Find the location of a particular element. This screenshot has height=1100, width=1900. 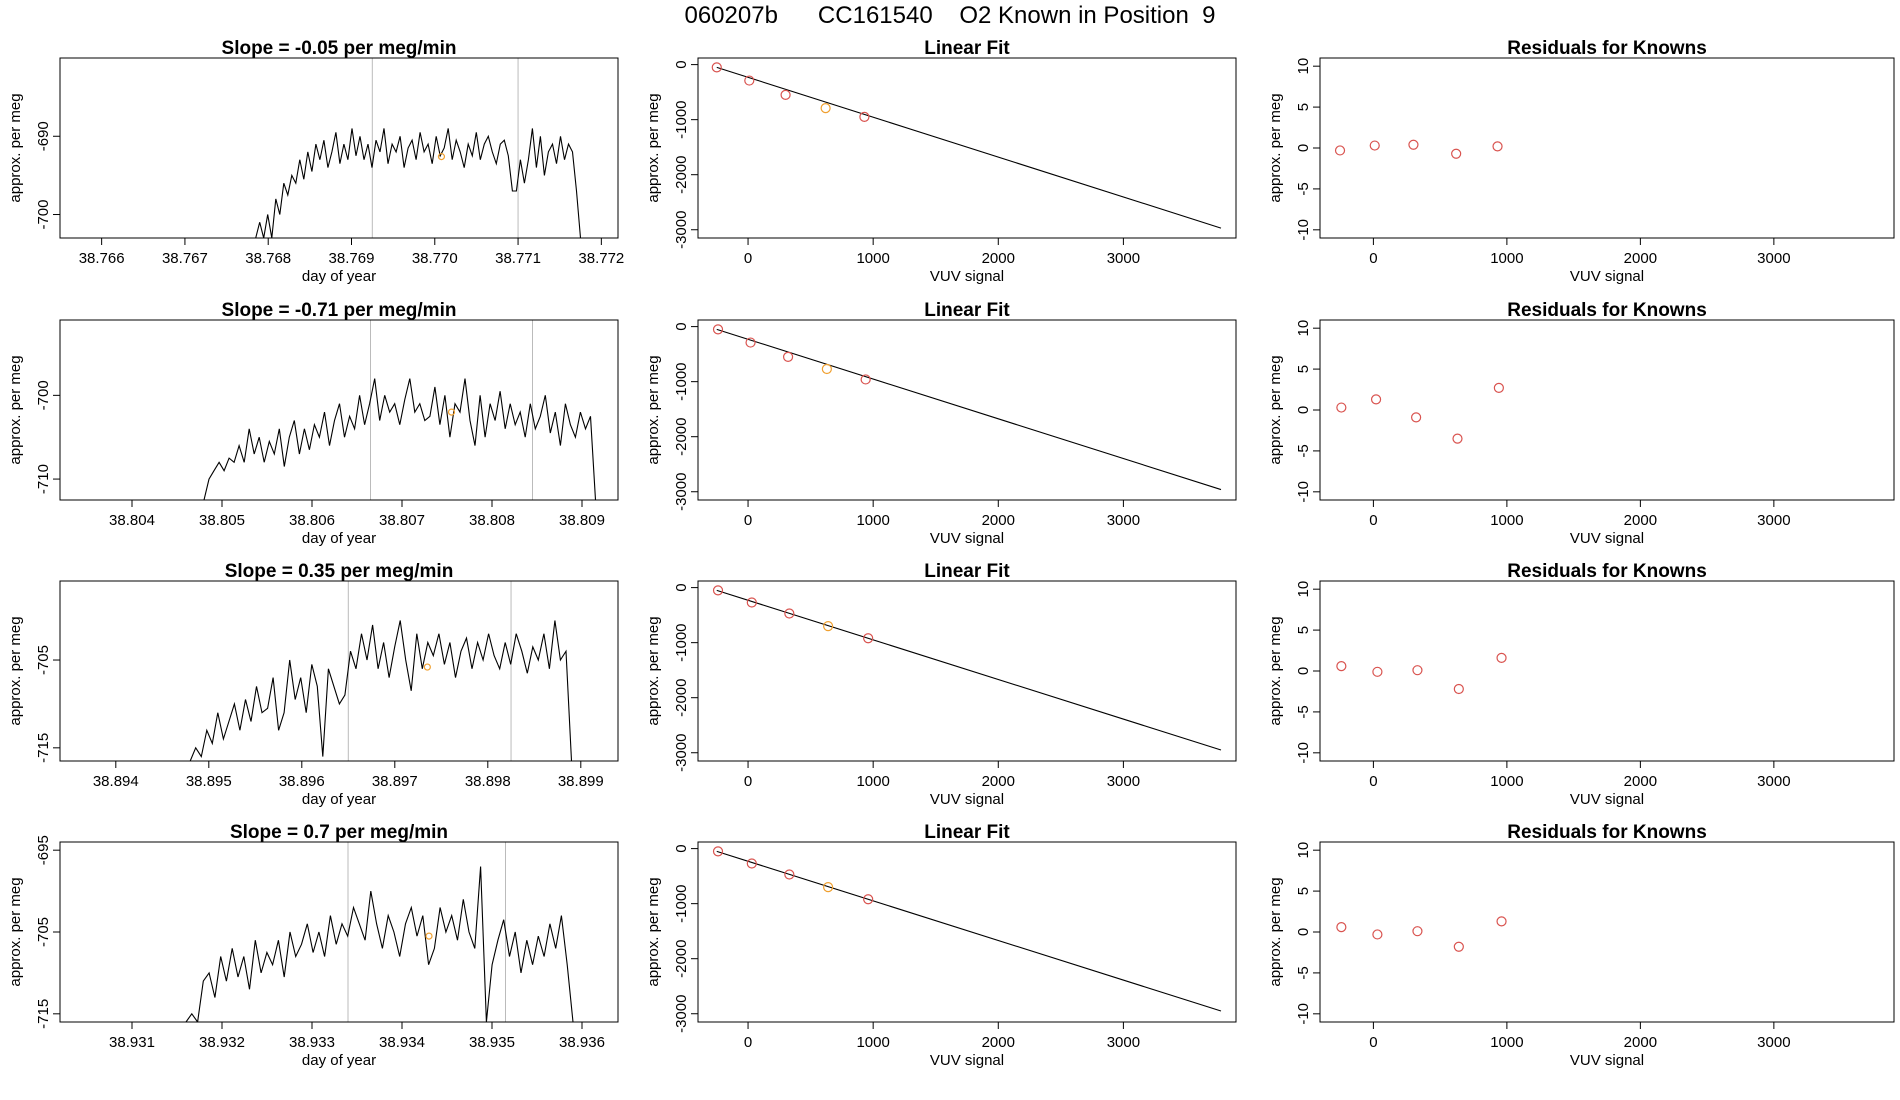

chart-title: Slope = -0.71 per meg/min is located at coordinates (339, 310).